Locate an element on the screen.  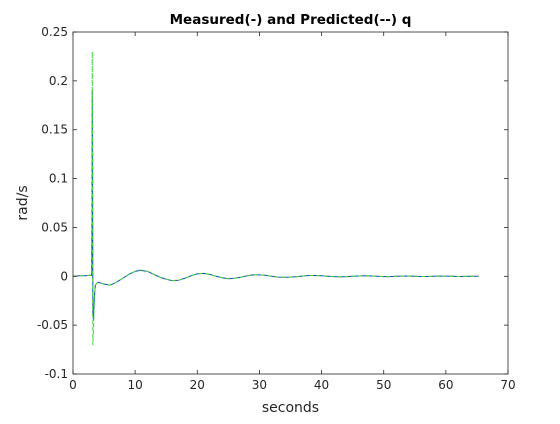
x-tick-label: 50 is located at coordinates (383, 385).